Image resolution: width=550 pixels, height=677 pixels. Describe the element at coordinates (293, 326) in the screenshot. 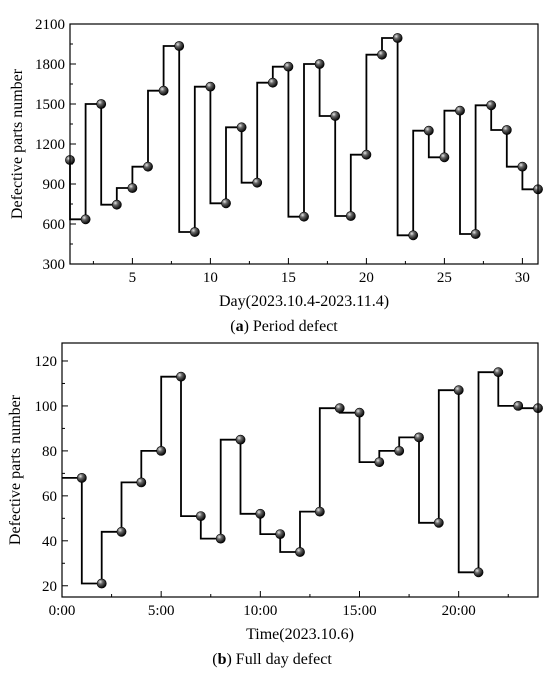

I see `chart-a-caption-text: Period defect` at that location.